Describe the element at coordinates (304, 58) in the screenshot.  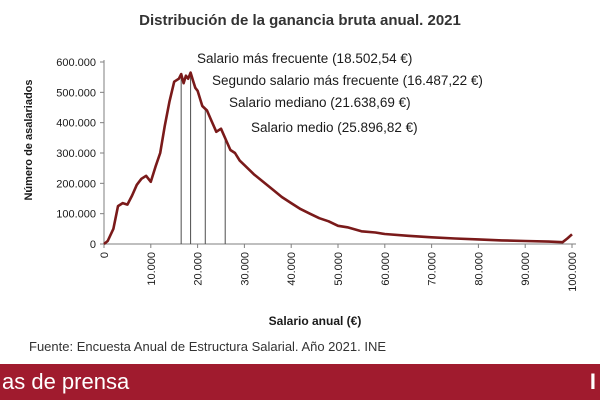
I see `annotation-label: Salario más frecuente (18.502,54 €)` at that location.